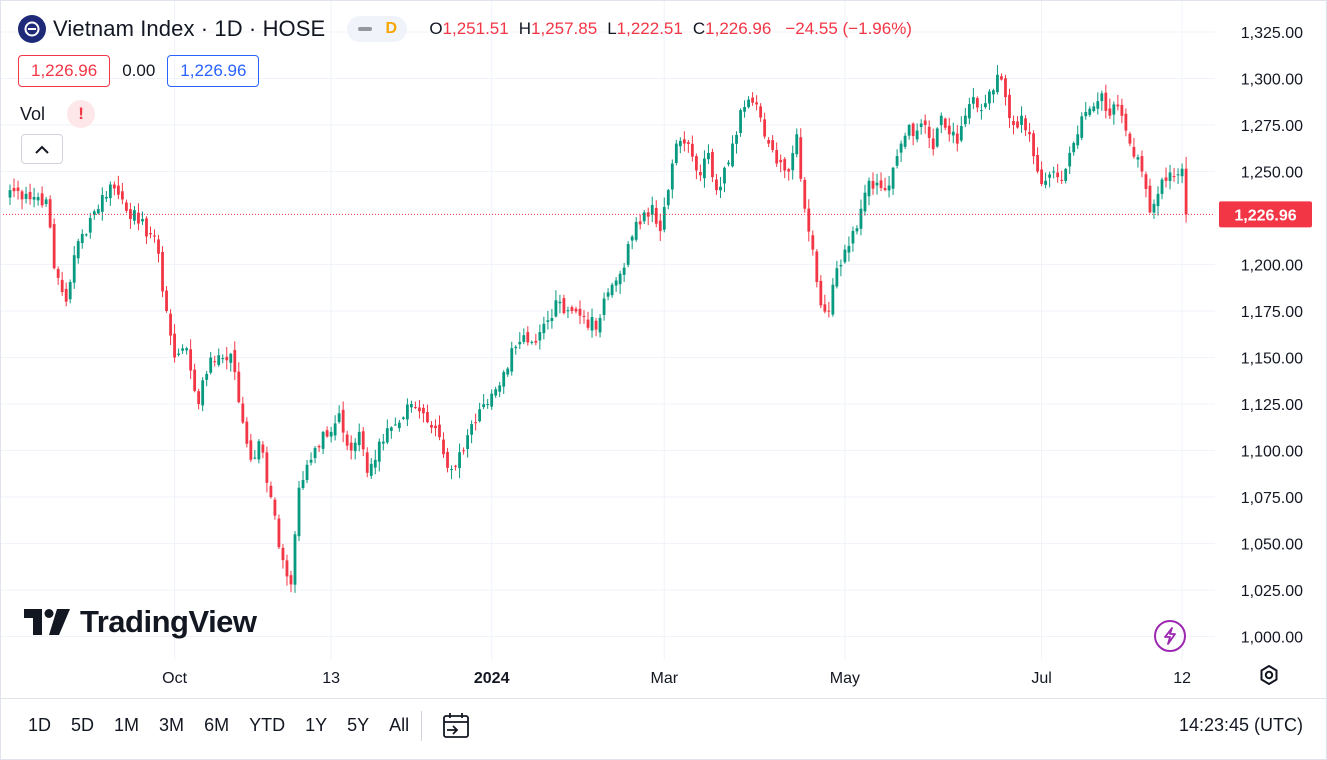 This screenshot has height=760, width=1327. What do you see at coordinates (172, 725) in the screenshot?
I see `range-button-3m: 3M` at bounding box center [172, 725].